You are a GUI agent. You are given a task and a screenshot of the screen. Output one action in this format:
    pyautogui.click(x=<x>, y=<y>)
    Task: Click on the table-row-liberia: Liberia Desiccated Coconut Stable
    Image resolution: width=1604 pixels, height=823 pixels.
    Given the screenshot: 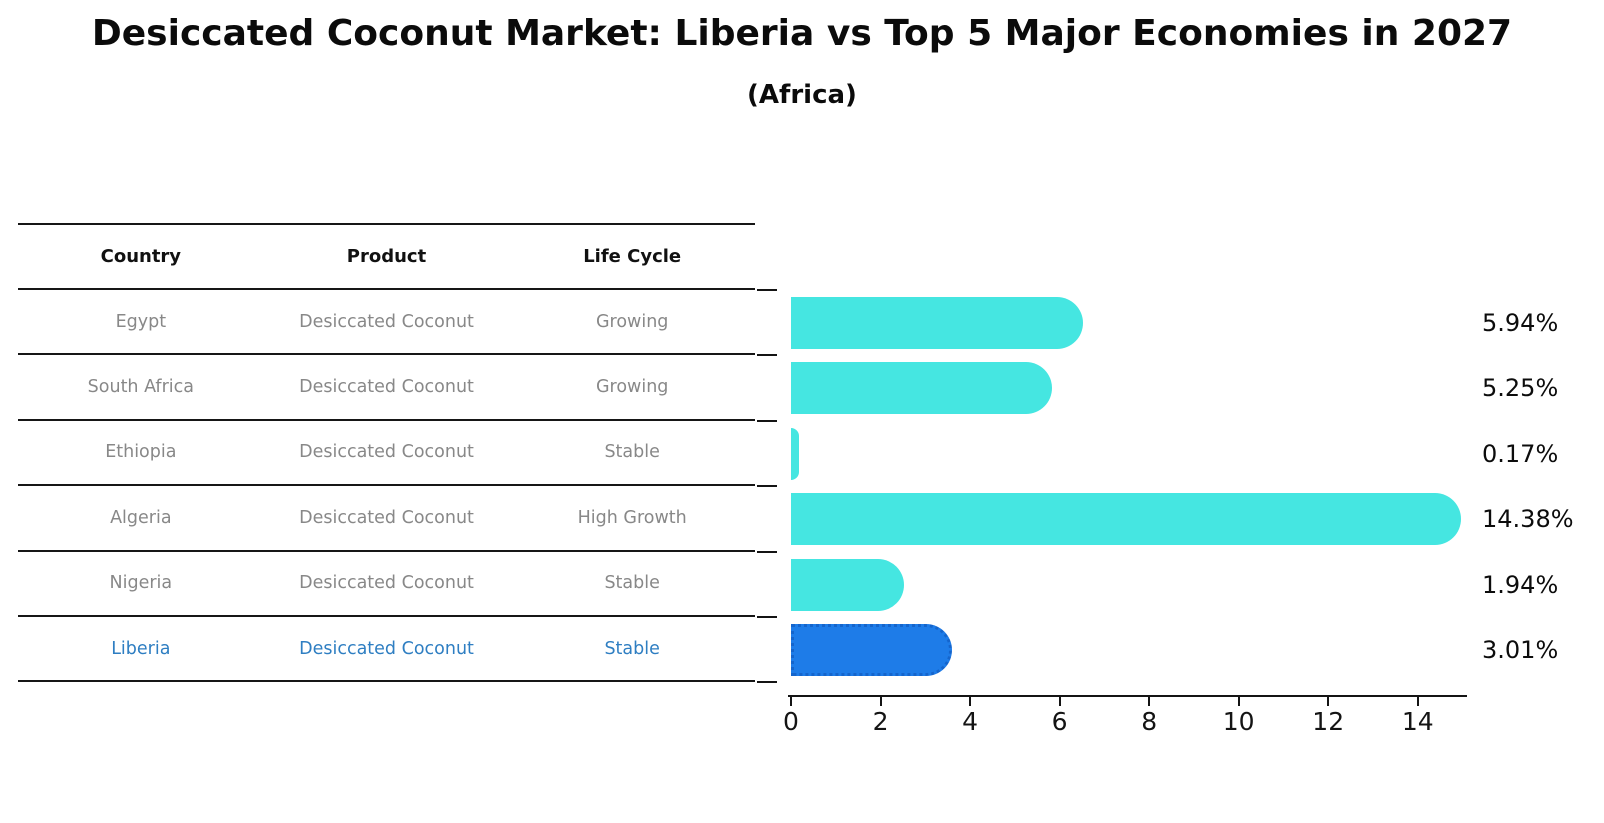 What is the action you would take?
    pyautogui.click(x=386, y=650)
    